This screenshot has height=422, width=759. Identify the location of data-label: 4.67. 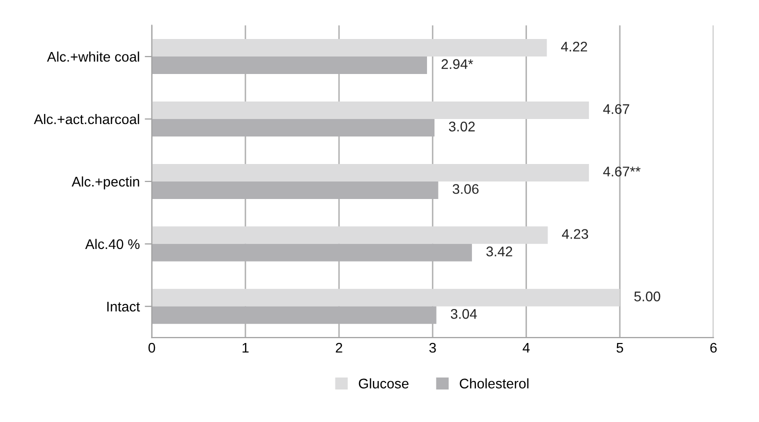
(616, 109).